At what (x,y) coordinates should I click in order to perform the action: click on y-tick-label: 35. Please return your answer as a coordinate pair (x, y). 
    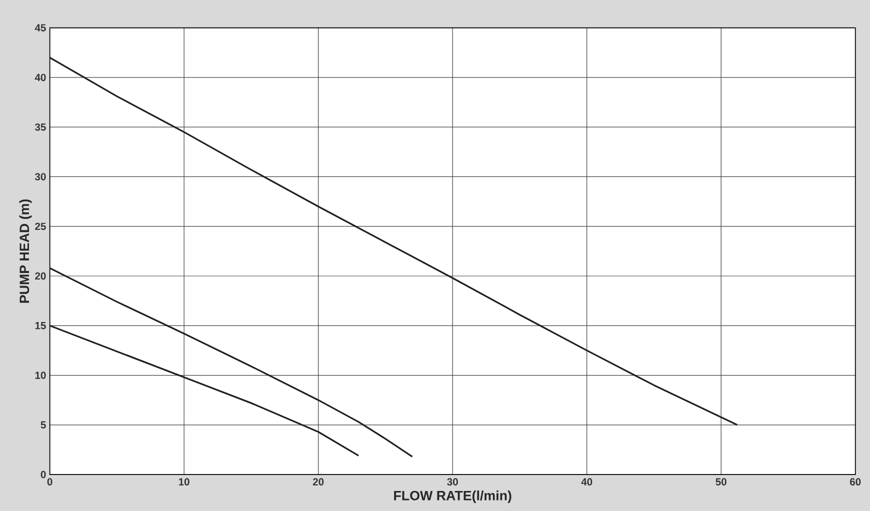
    Looking at the image, I should click on (40, 127).